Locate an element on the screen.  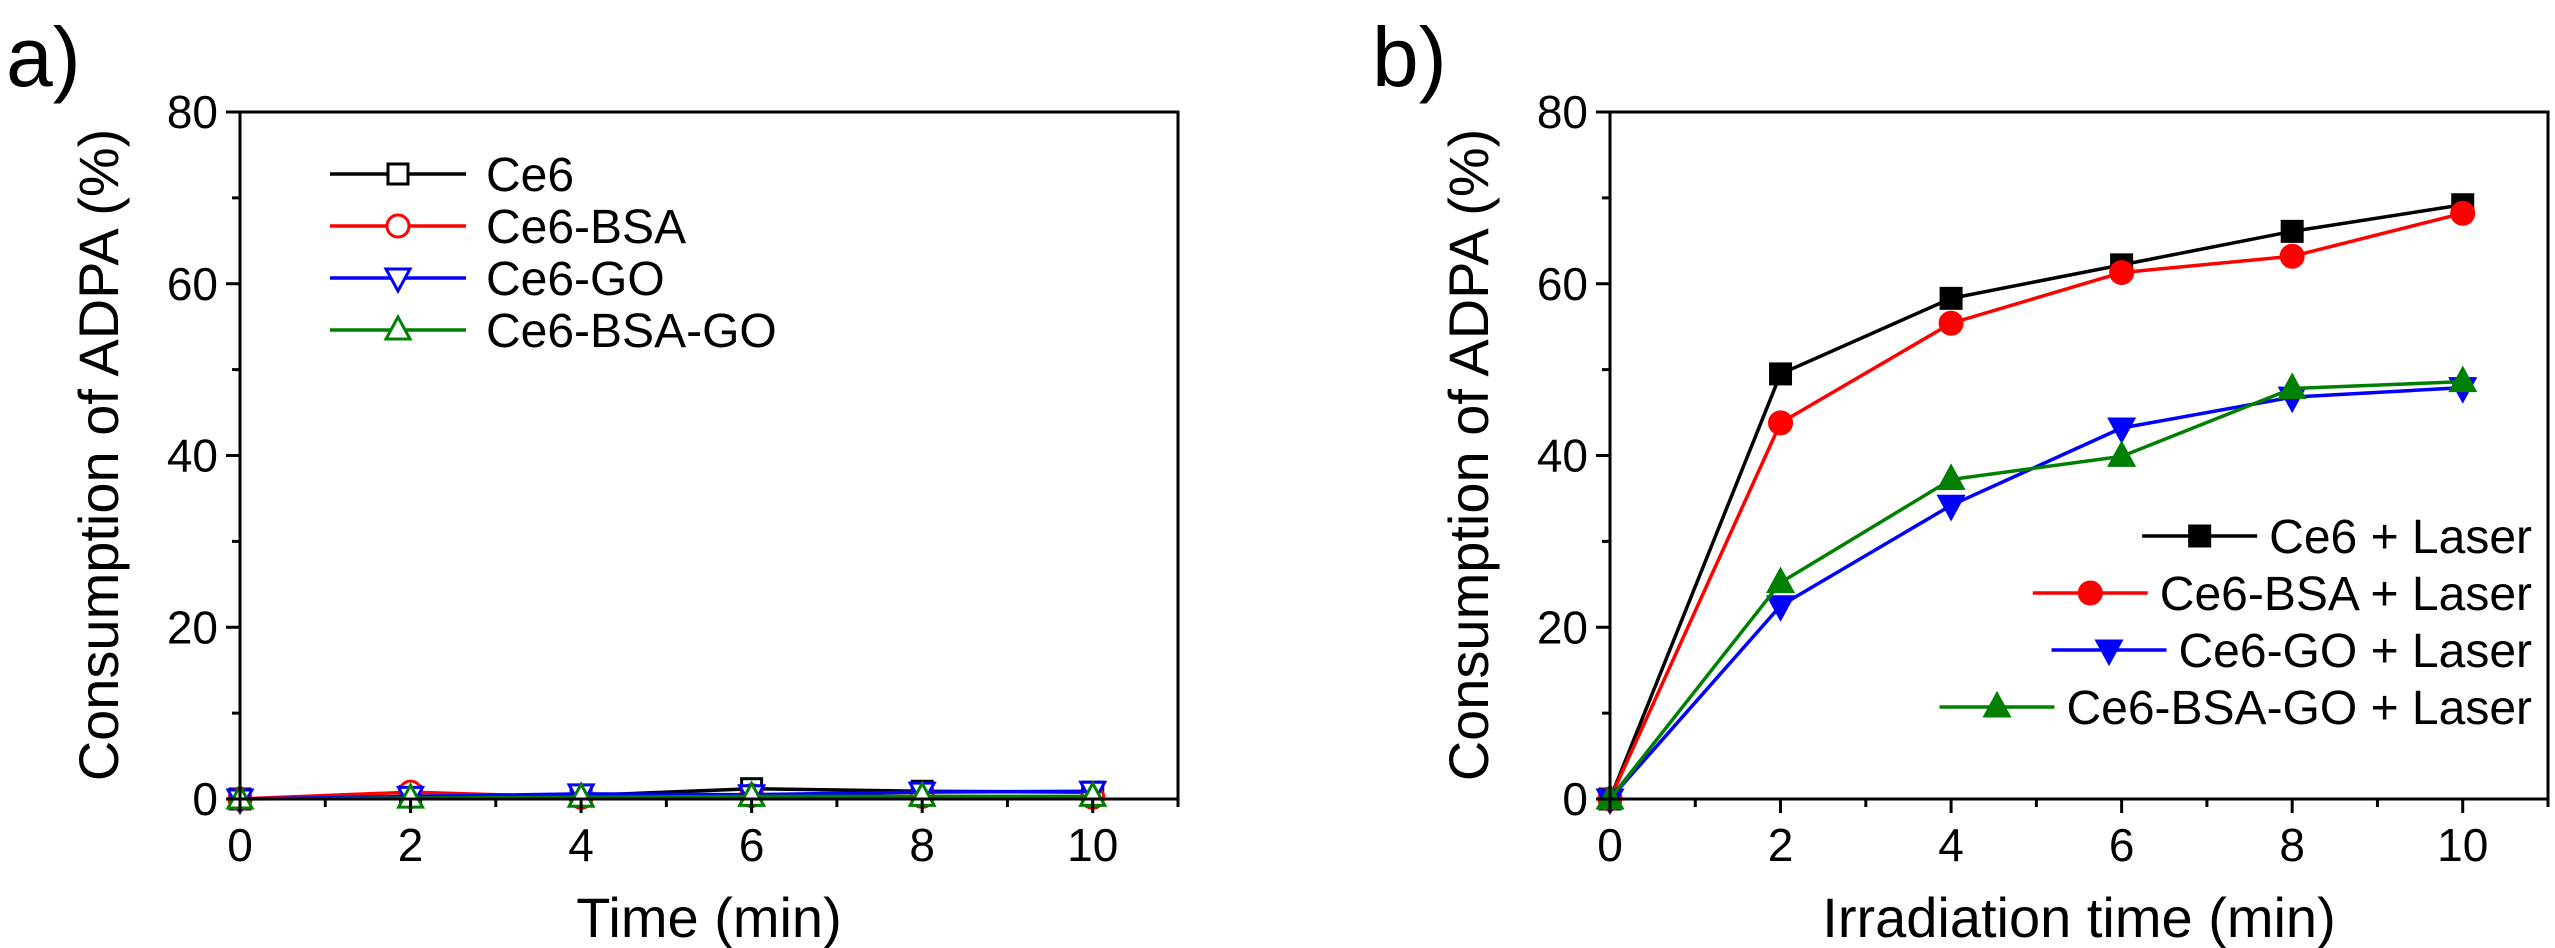
legend-label: Ce6-BSA-GO + Laser is located at coordinates (2299, 708).